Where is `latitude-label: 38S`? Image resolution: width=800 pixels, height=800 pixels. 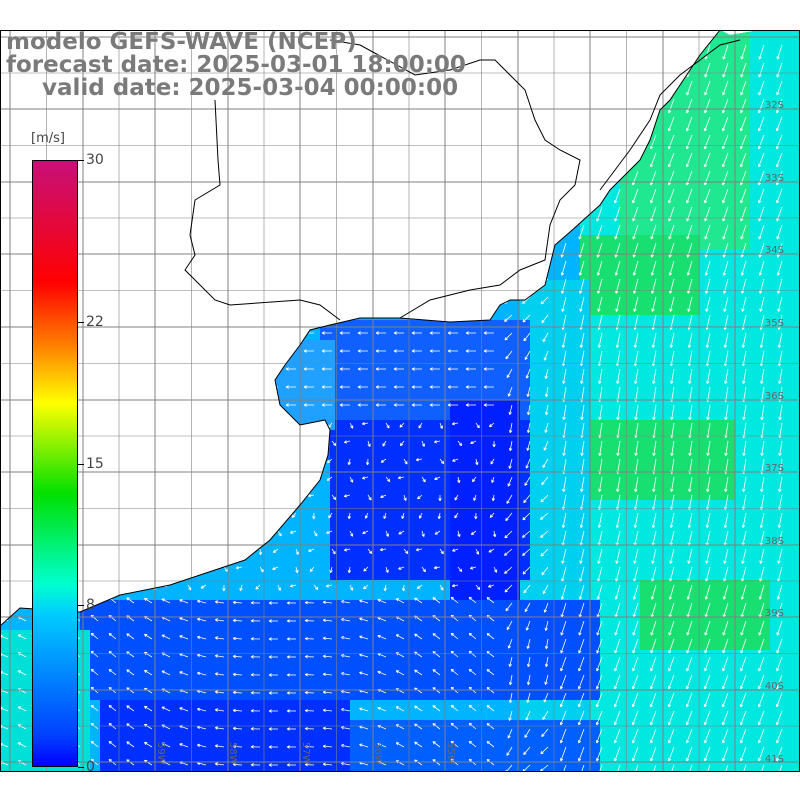 latitude-label: 38S is located at coordinates (774, 541).